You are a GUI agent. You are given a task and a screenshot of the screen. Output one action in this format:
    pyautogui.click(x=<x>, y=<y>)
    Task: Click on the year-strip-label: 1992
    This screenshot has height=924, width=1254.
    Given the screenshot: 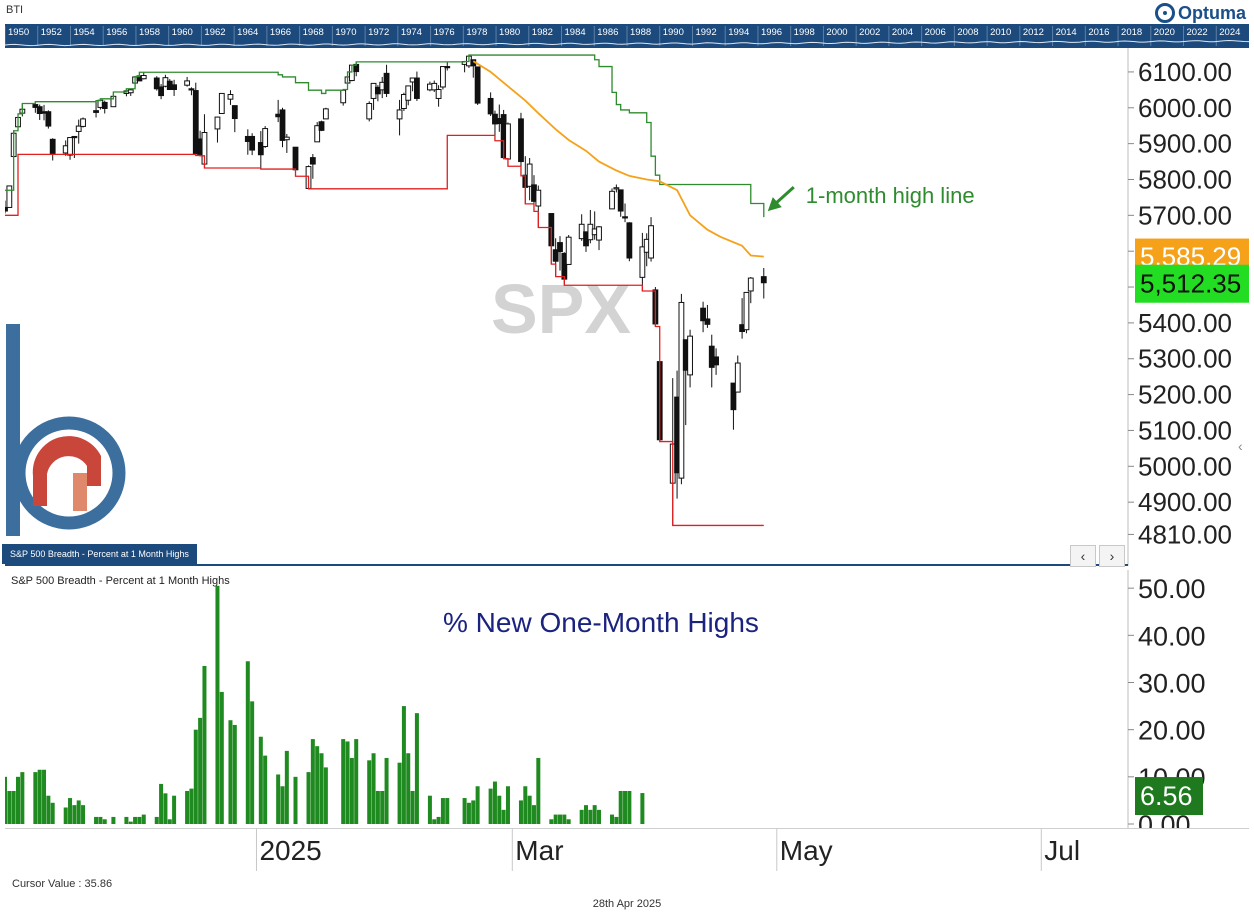 What is the action you would take?
    pyautogui.click(x=705, y=32)
    